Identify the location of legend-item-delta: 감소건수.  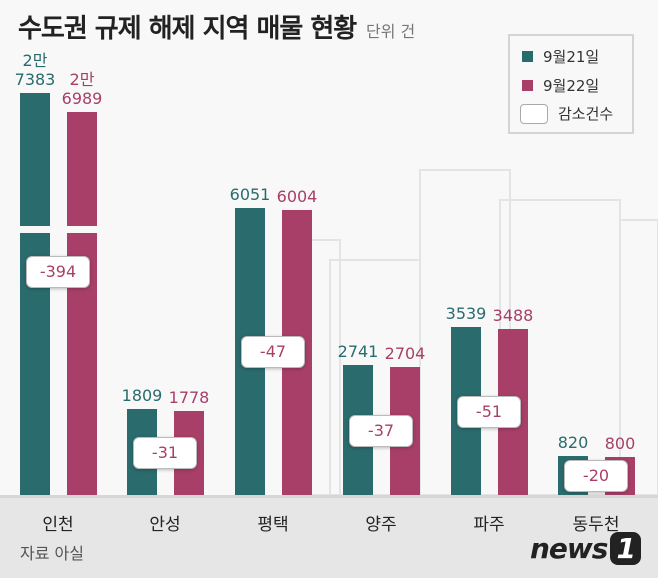
(566, 113).